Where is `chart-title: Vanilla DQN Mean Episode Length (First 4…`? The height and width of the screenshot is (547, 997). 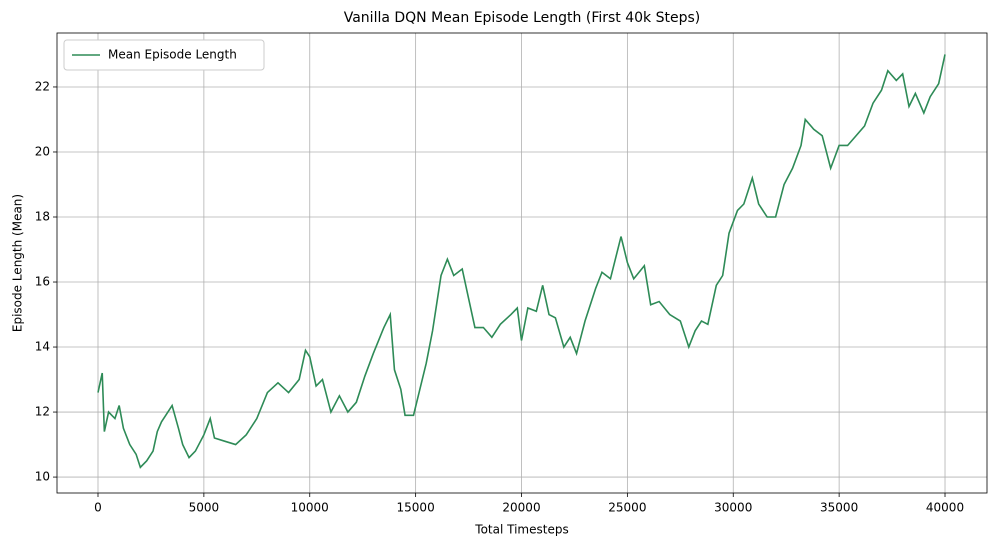
chart-title: Vanilla DQN Mean Episode Length (First 4… is located at coordinates (522, 18).